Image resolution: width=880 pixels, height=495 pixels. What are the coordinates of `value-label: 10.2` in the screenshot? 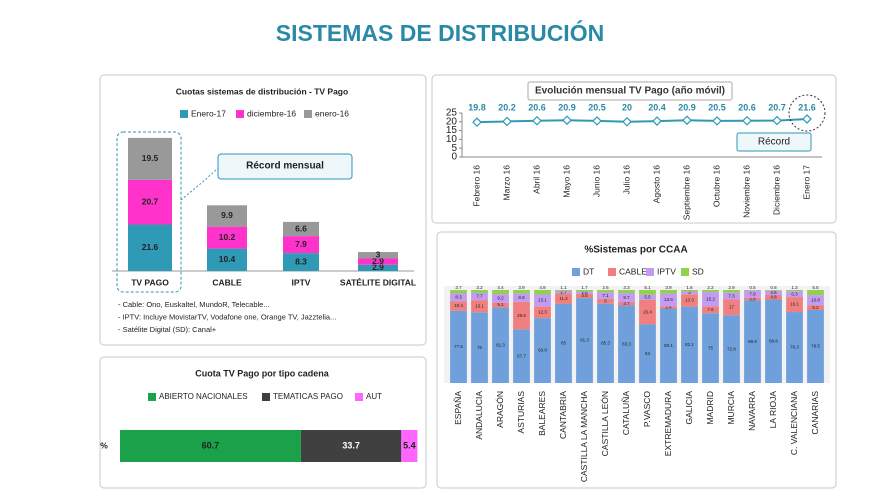 It's located at (227, 237).